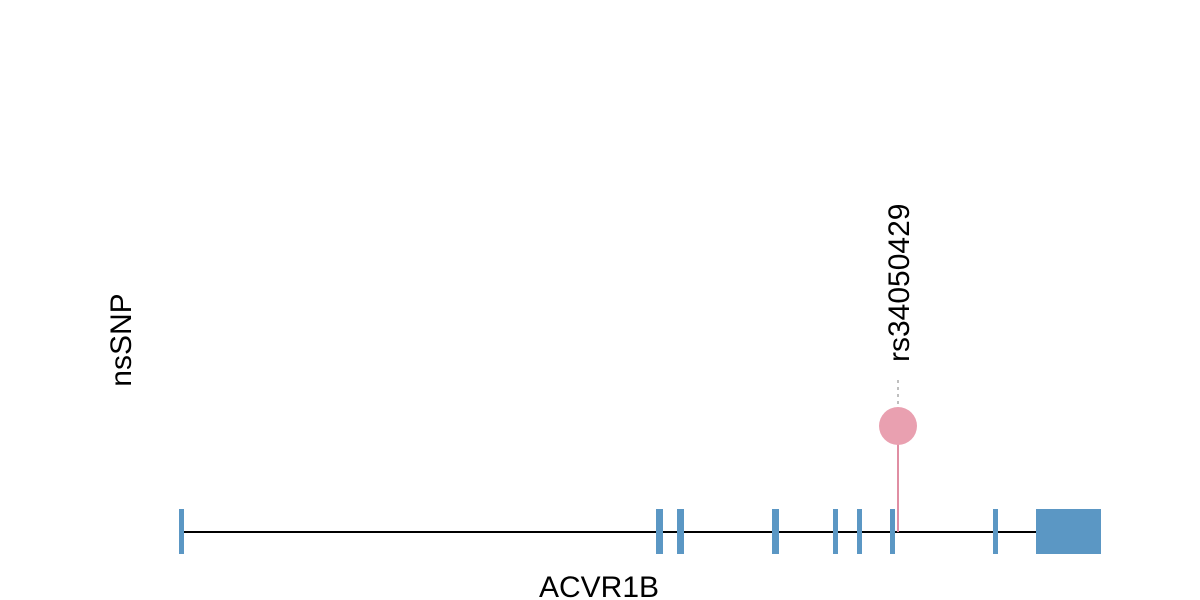 This screenshot has height=600, width=1200. What do you see at coordinates (121, 339) in the screenshot?
I see `track-label: nsSNP` at bounding box center [121, 339].